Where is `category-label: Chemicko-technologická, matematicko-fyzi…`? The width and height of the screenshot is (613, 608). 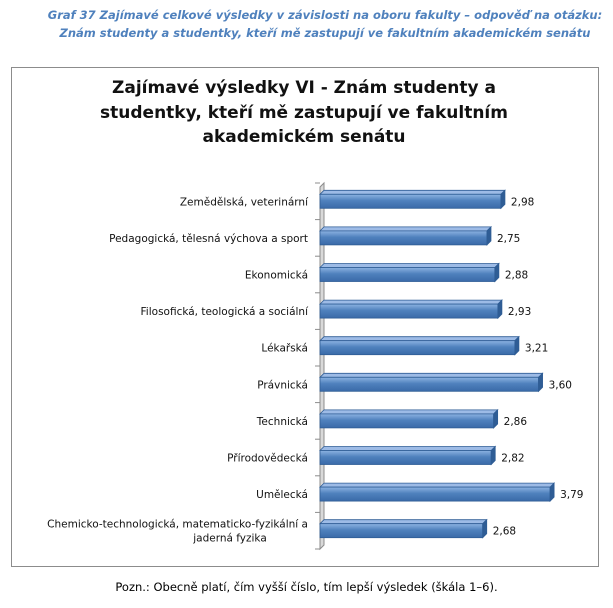
category-label: Chemicko-technologická, matematicko-fyzi… is located at coordinates (177, 532).